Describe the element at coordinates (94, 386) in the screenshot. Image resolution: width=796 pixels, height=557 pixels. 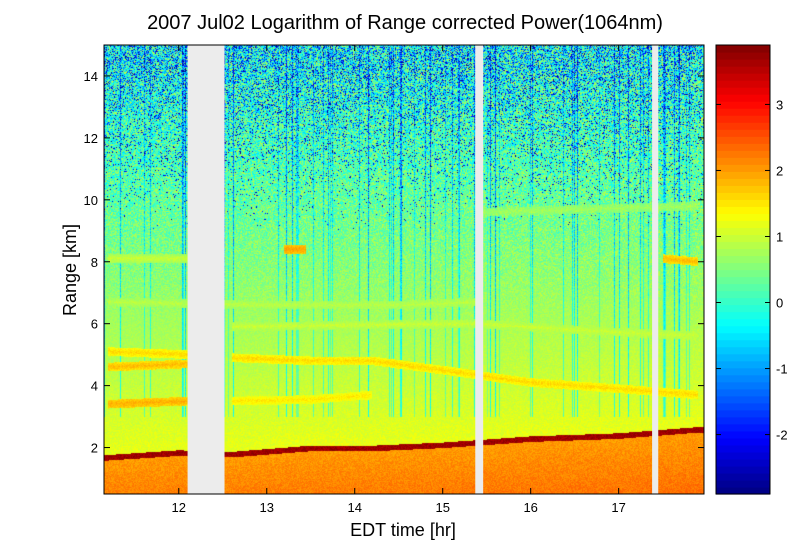
I see `y-tick-label: 4` at that location.